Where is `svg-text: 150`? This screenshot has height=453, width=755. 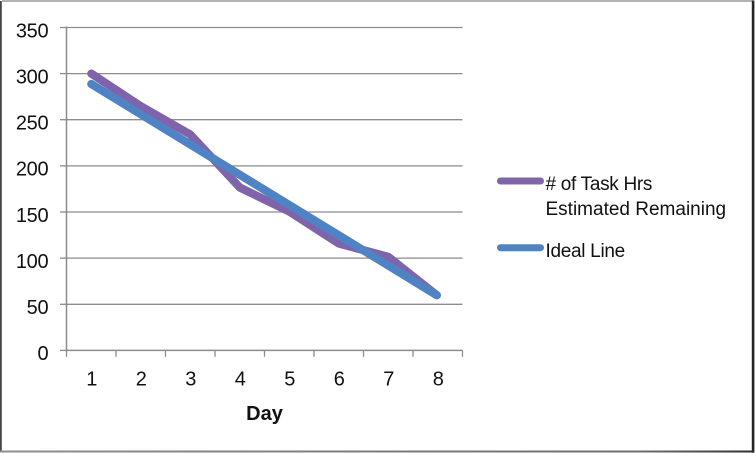
svg-text: 150 is located at coordinates (32, 216).